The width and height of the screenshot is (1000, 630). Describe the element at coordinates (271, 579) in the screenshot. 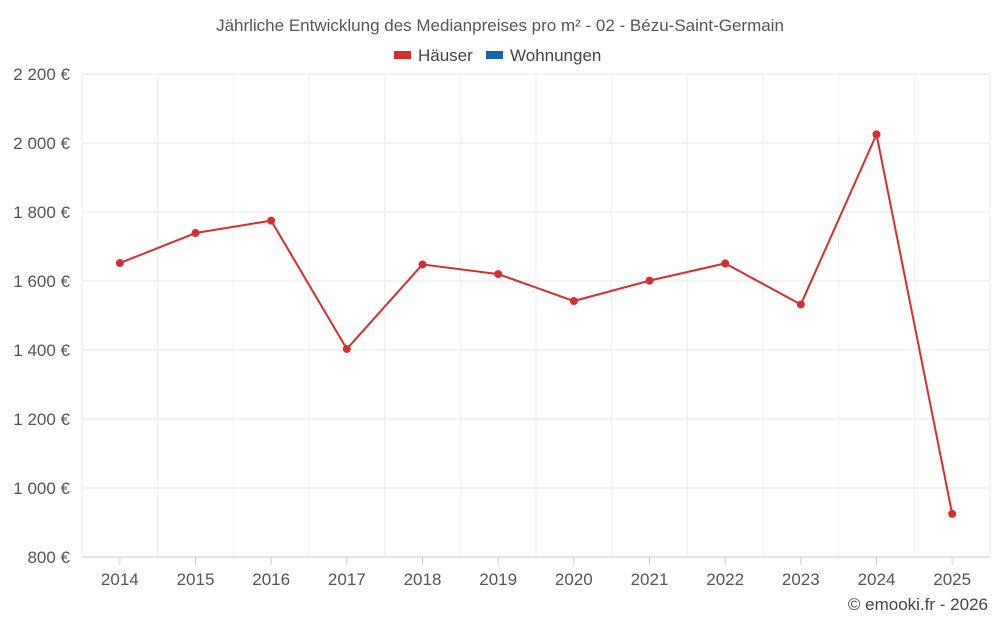

I see `x-tick-label: 2016` at that location.